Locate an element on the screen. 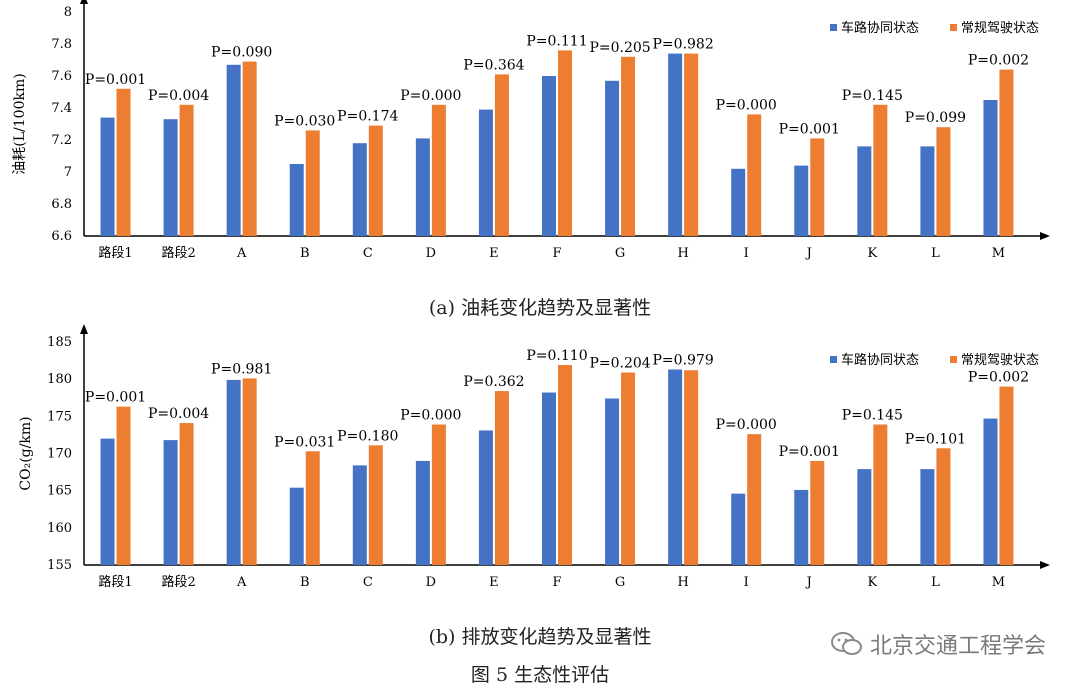  p-value-label: P=0.090 is located at coordinates (241, 53).